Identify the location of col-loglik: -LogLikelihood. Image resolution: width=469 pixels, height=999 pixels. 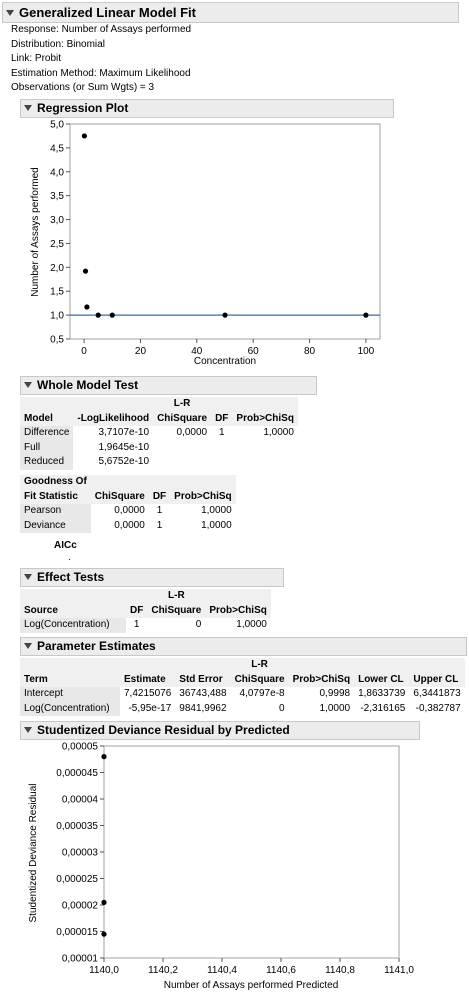
(113, 419).